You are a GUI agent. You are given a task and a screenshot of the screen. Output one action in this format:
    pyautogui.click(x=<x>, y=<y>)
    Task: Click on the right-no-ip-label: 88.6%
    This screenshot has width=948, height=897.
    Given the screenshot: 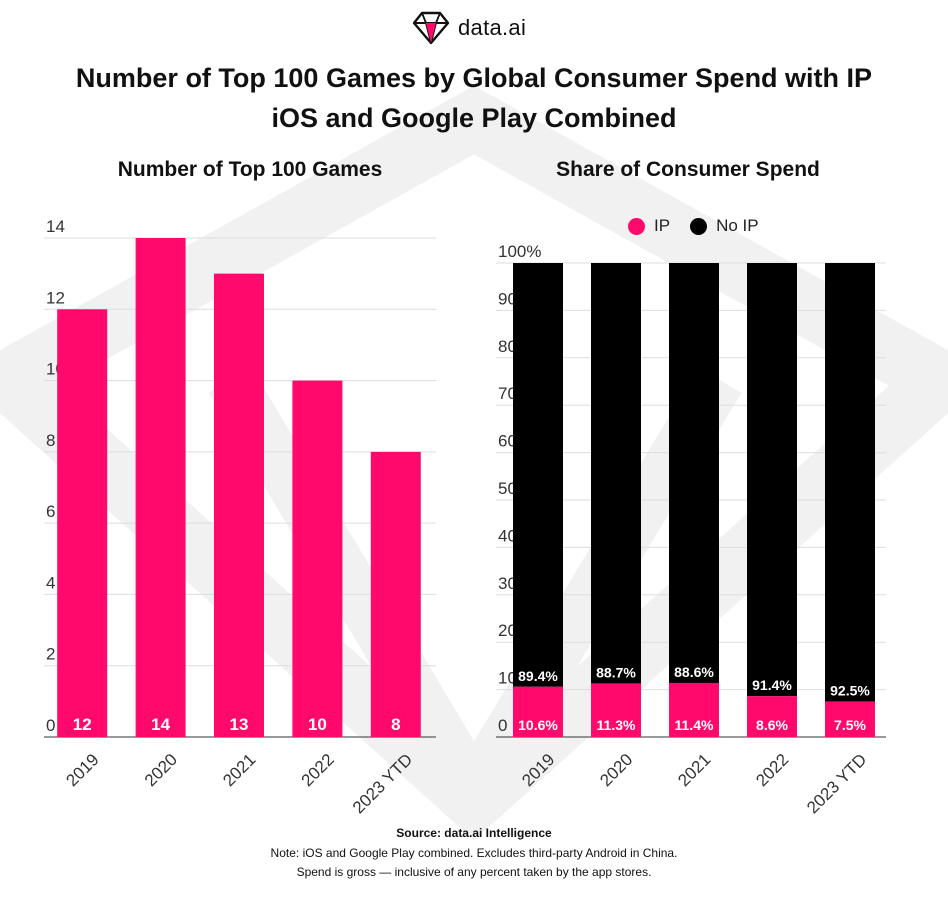 What is the action you would take?
    pyautogui.click(x=694, y=672)
    